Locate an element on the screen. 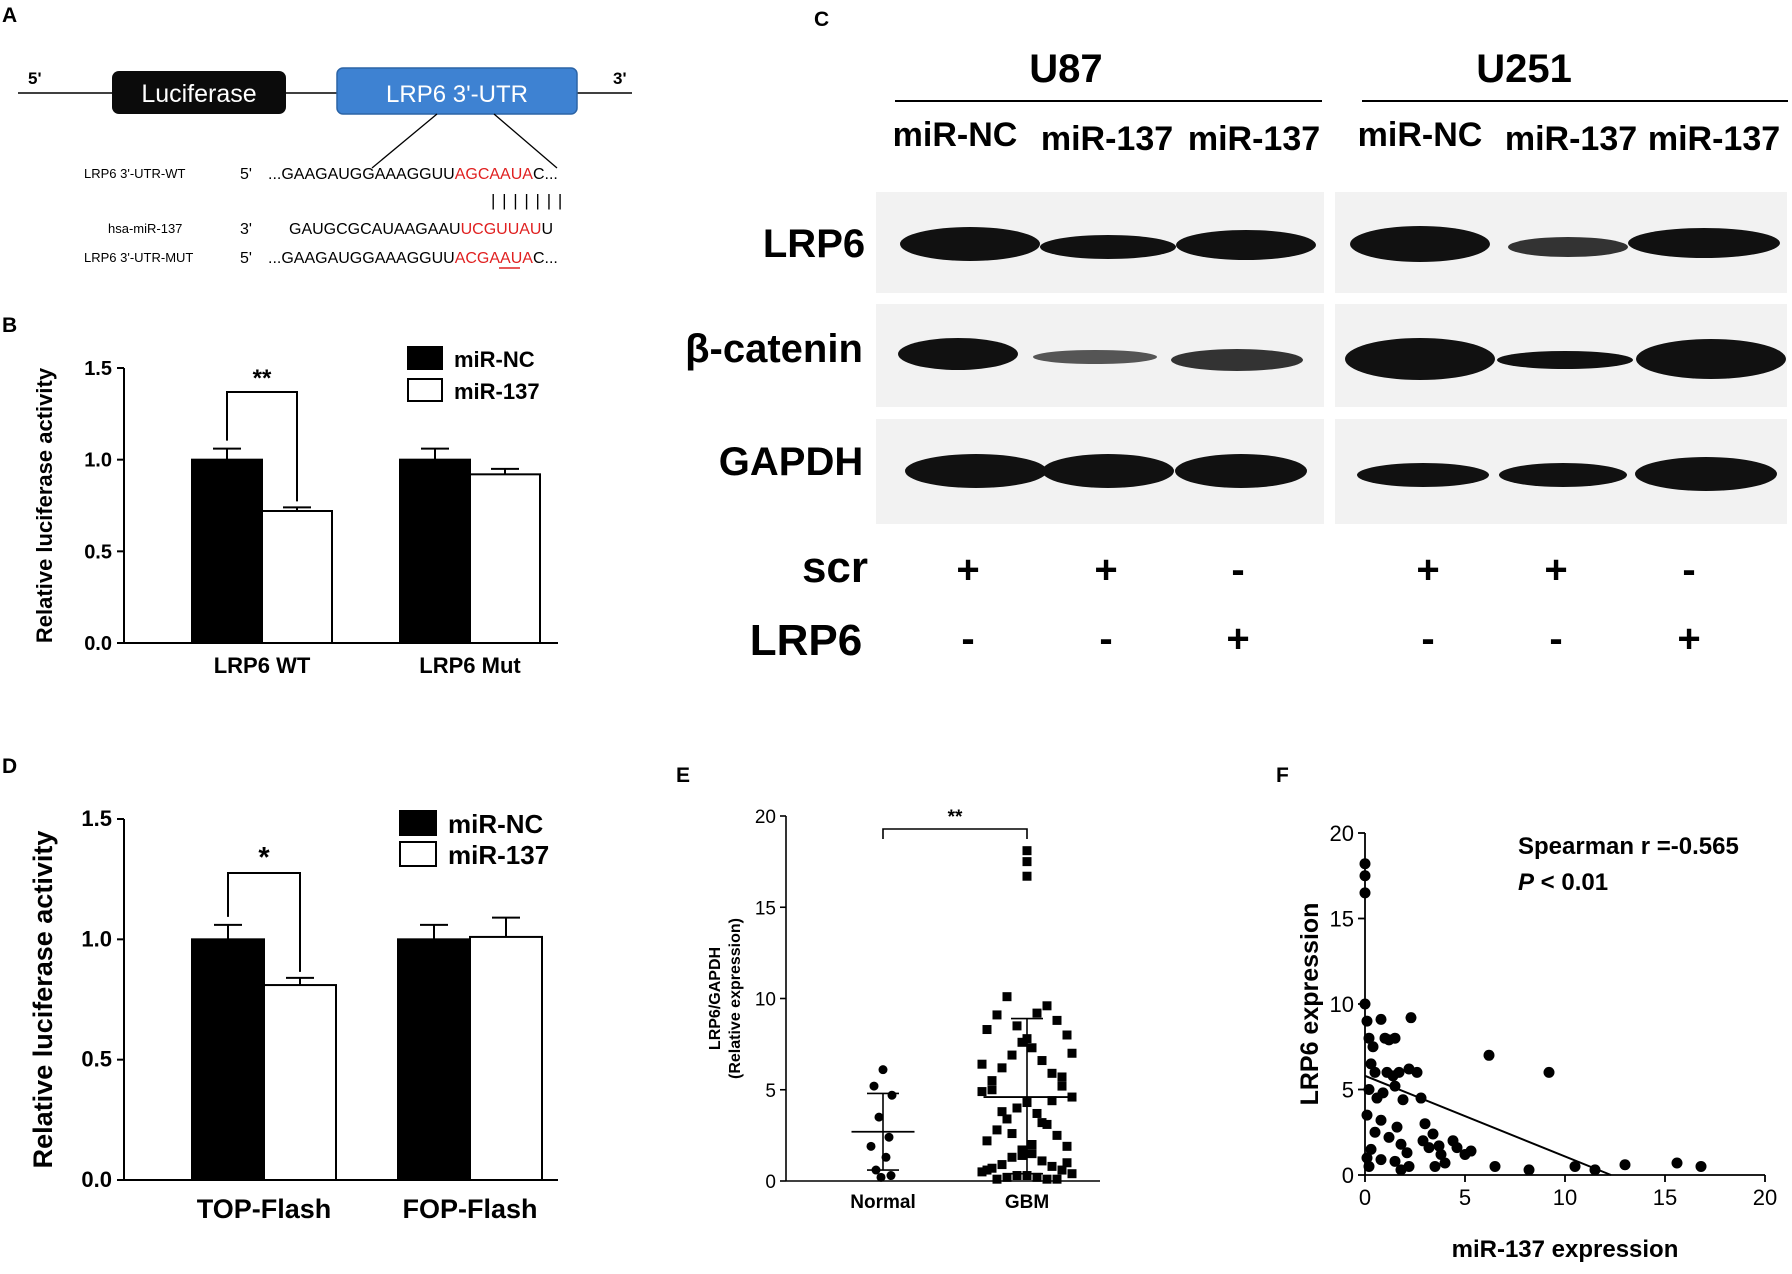  f-spearman-label: Spearman r =-0.565 is located at coordinates (1628, 846).